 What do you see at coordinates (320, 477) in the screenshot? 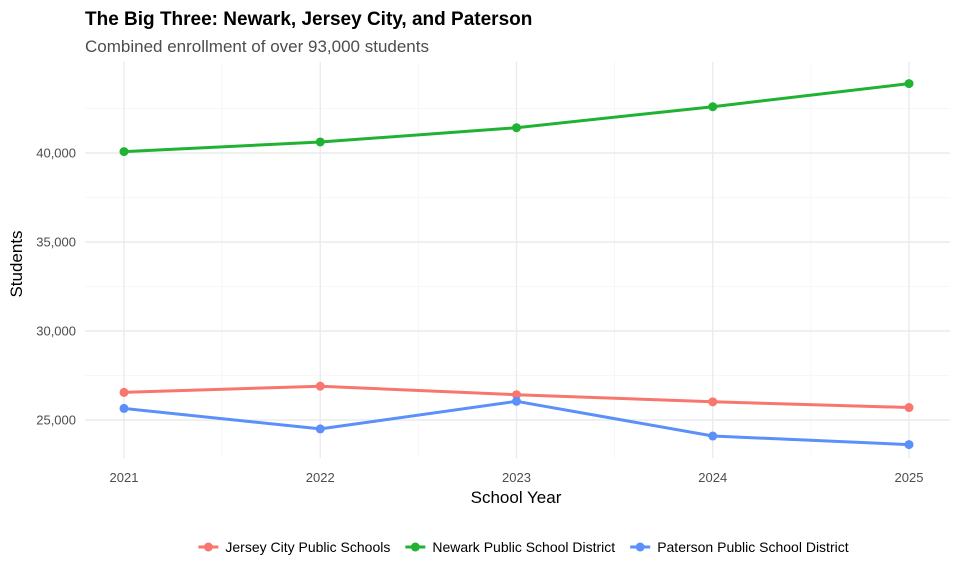
I see `x-tick-label: 2022` at bounding box center [320, 477].